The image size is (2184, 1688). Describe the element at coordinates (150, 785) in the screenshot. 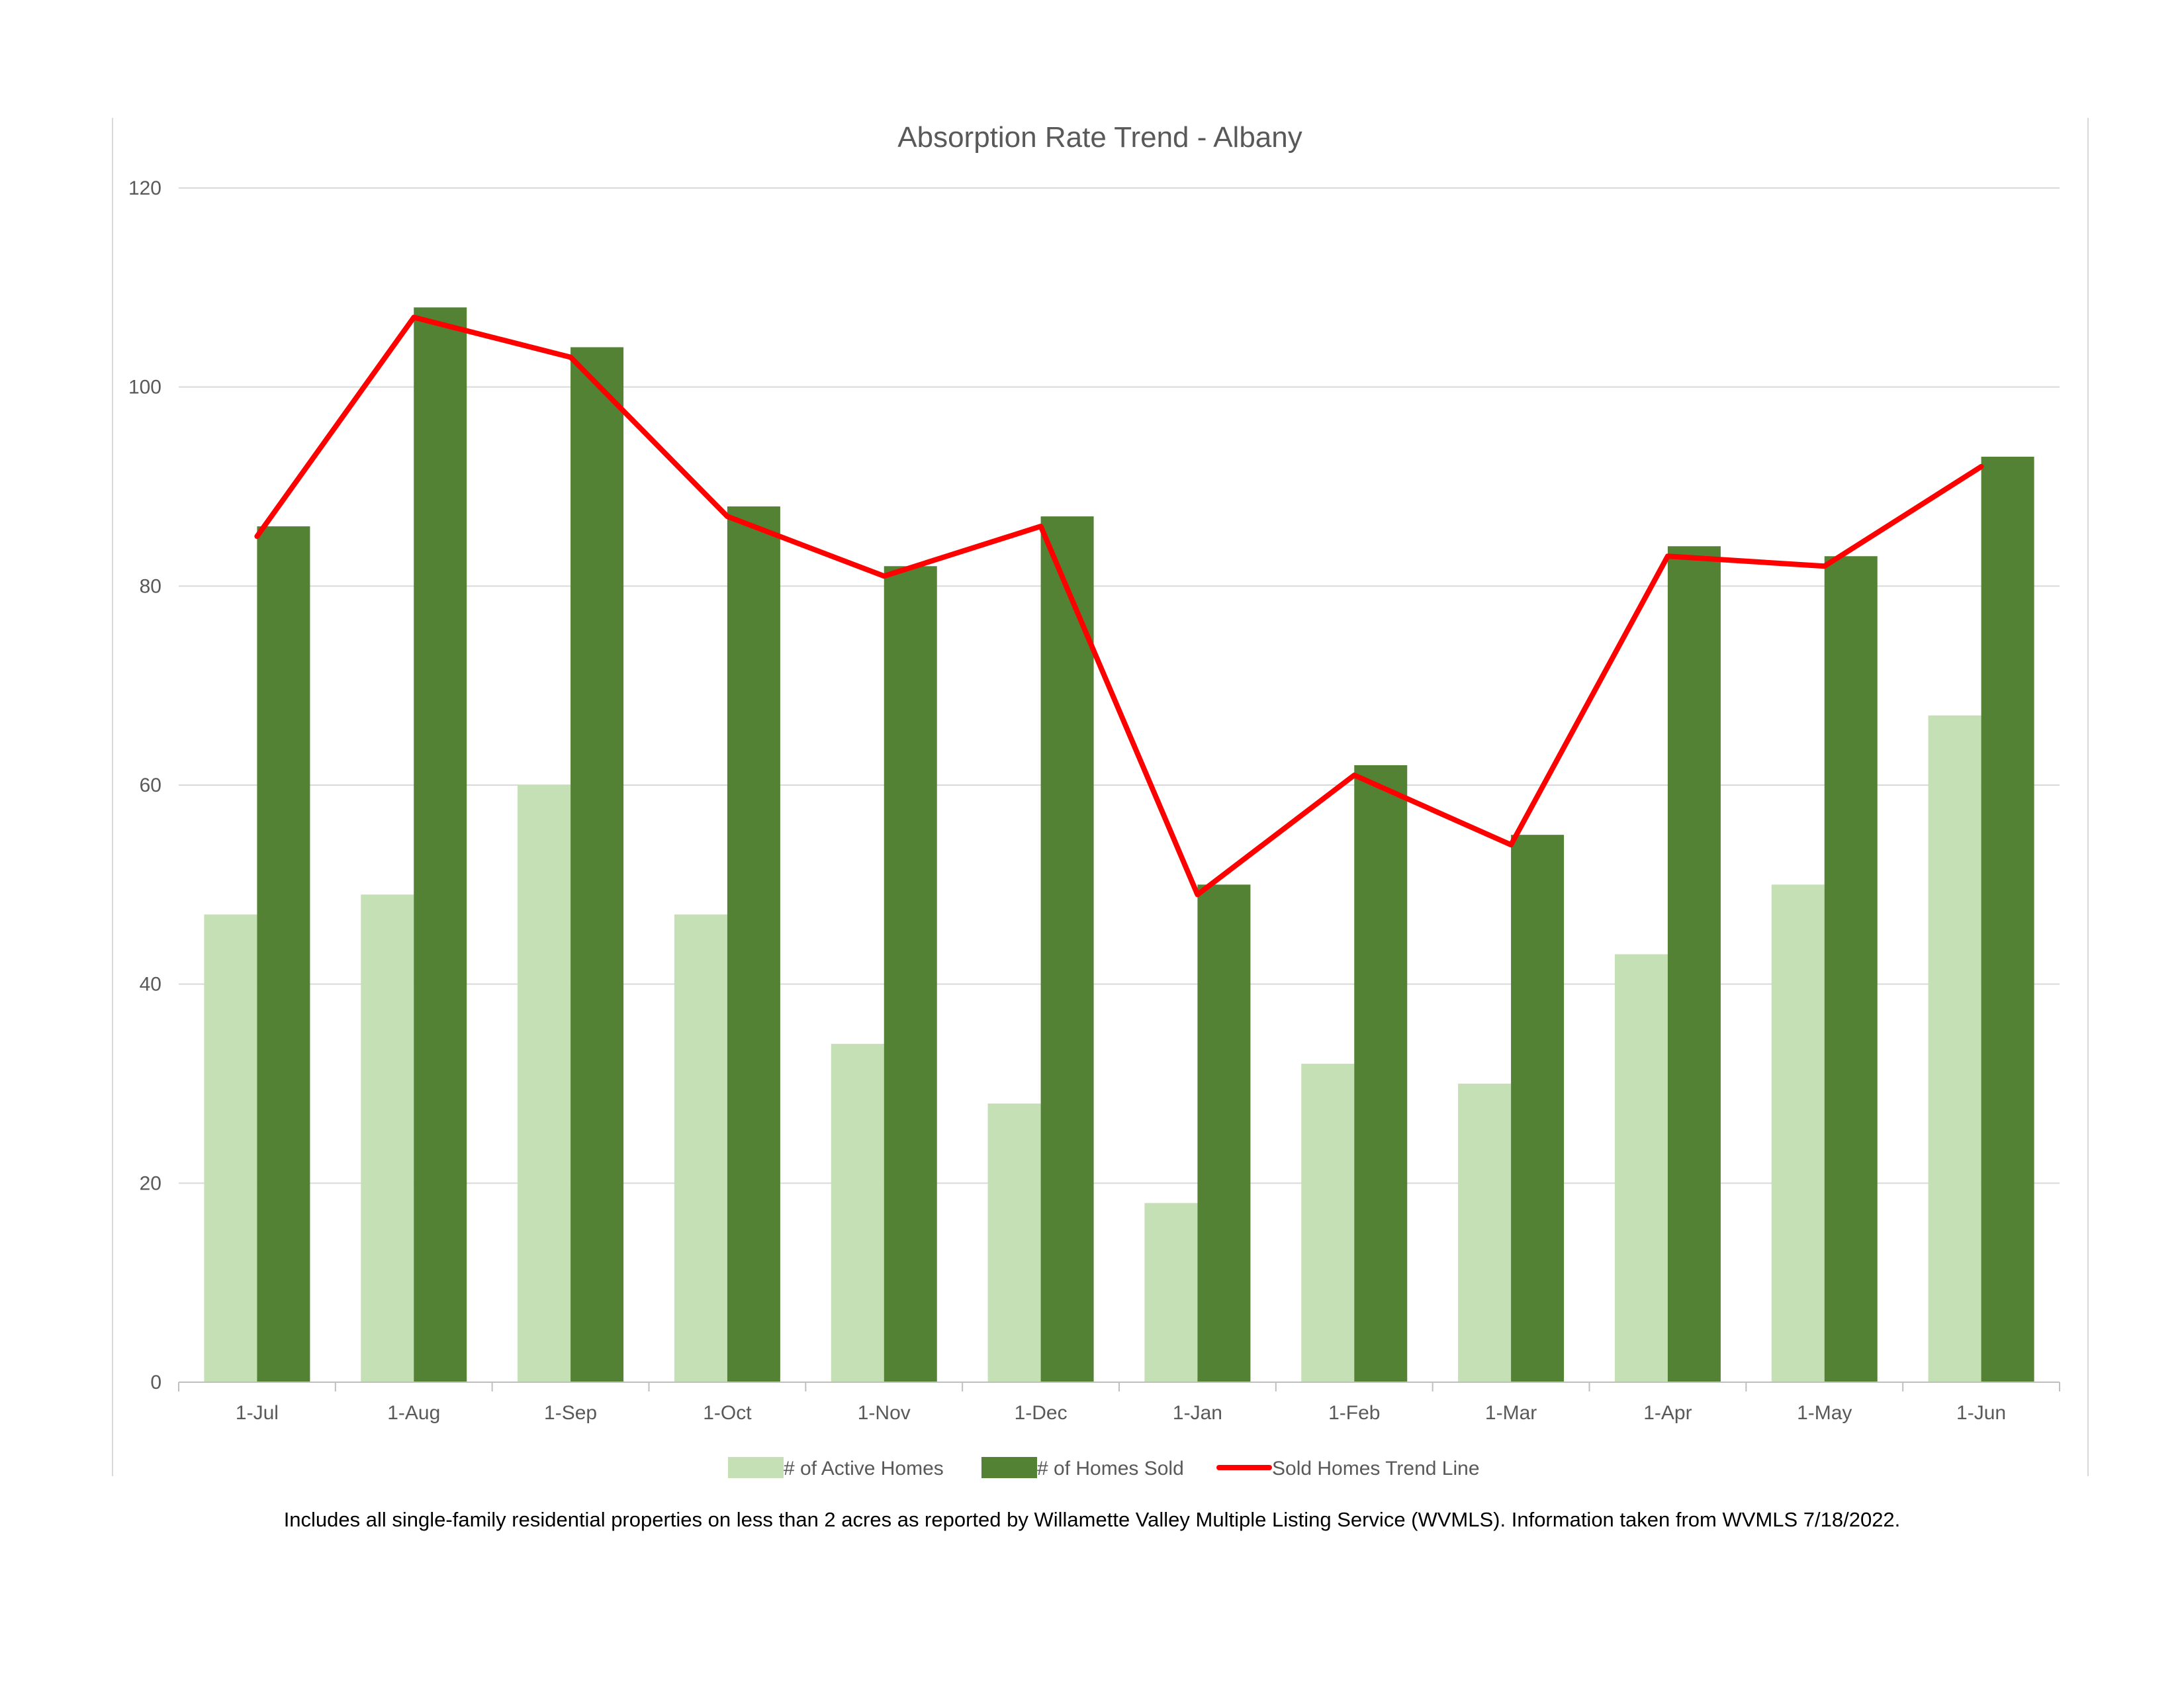

I see `y-tick-label: 60` at that location.